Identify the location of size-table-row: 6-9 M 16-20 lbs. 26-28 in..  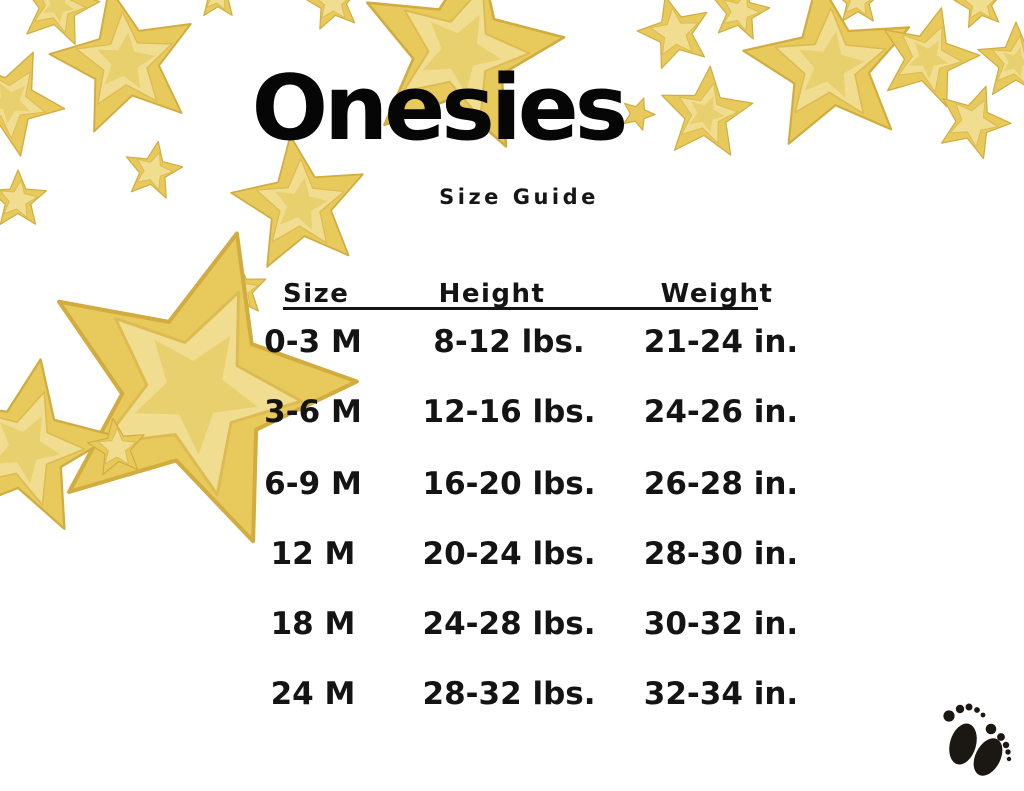
(512, 484).